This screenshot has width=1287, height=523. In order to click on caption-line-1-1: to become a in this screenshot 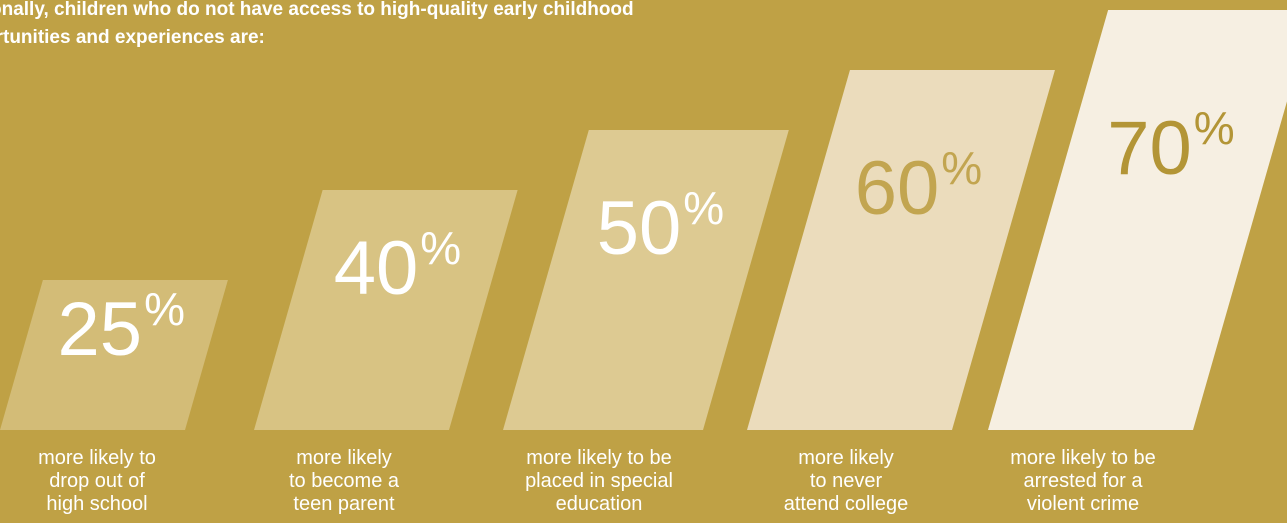, I will do `click(344, 481)`.